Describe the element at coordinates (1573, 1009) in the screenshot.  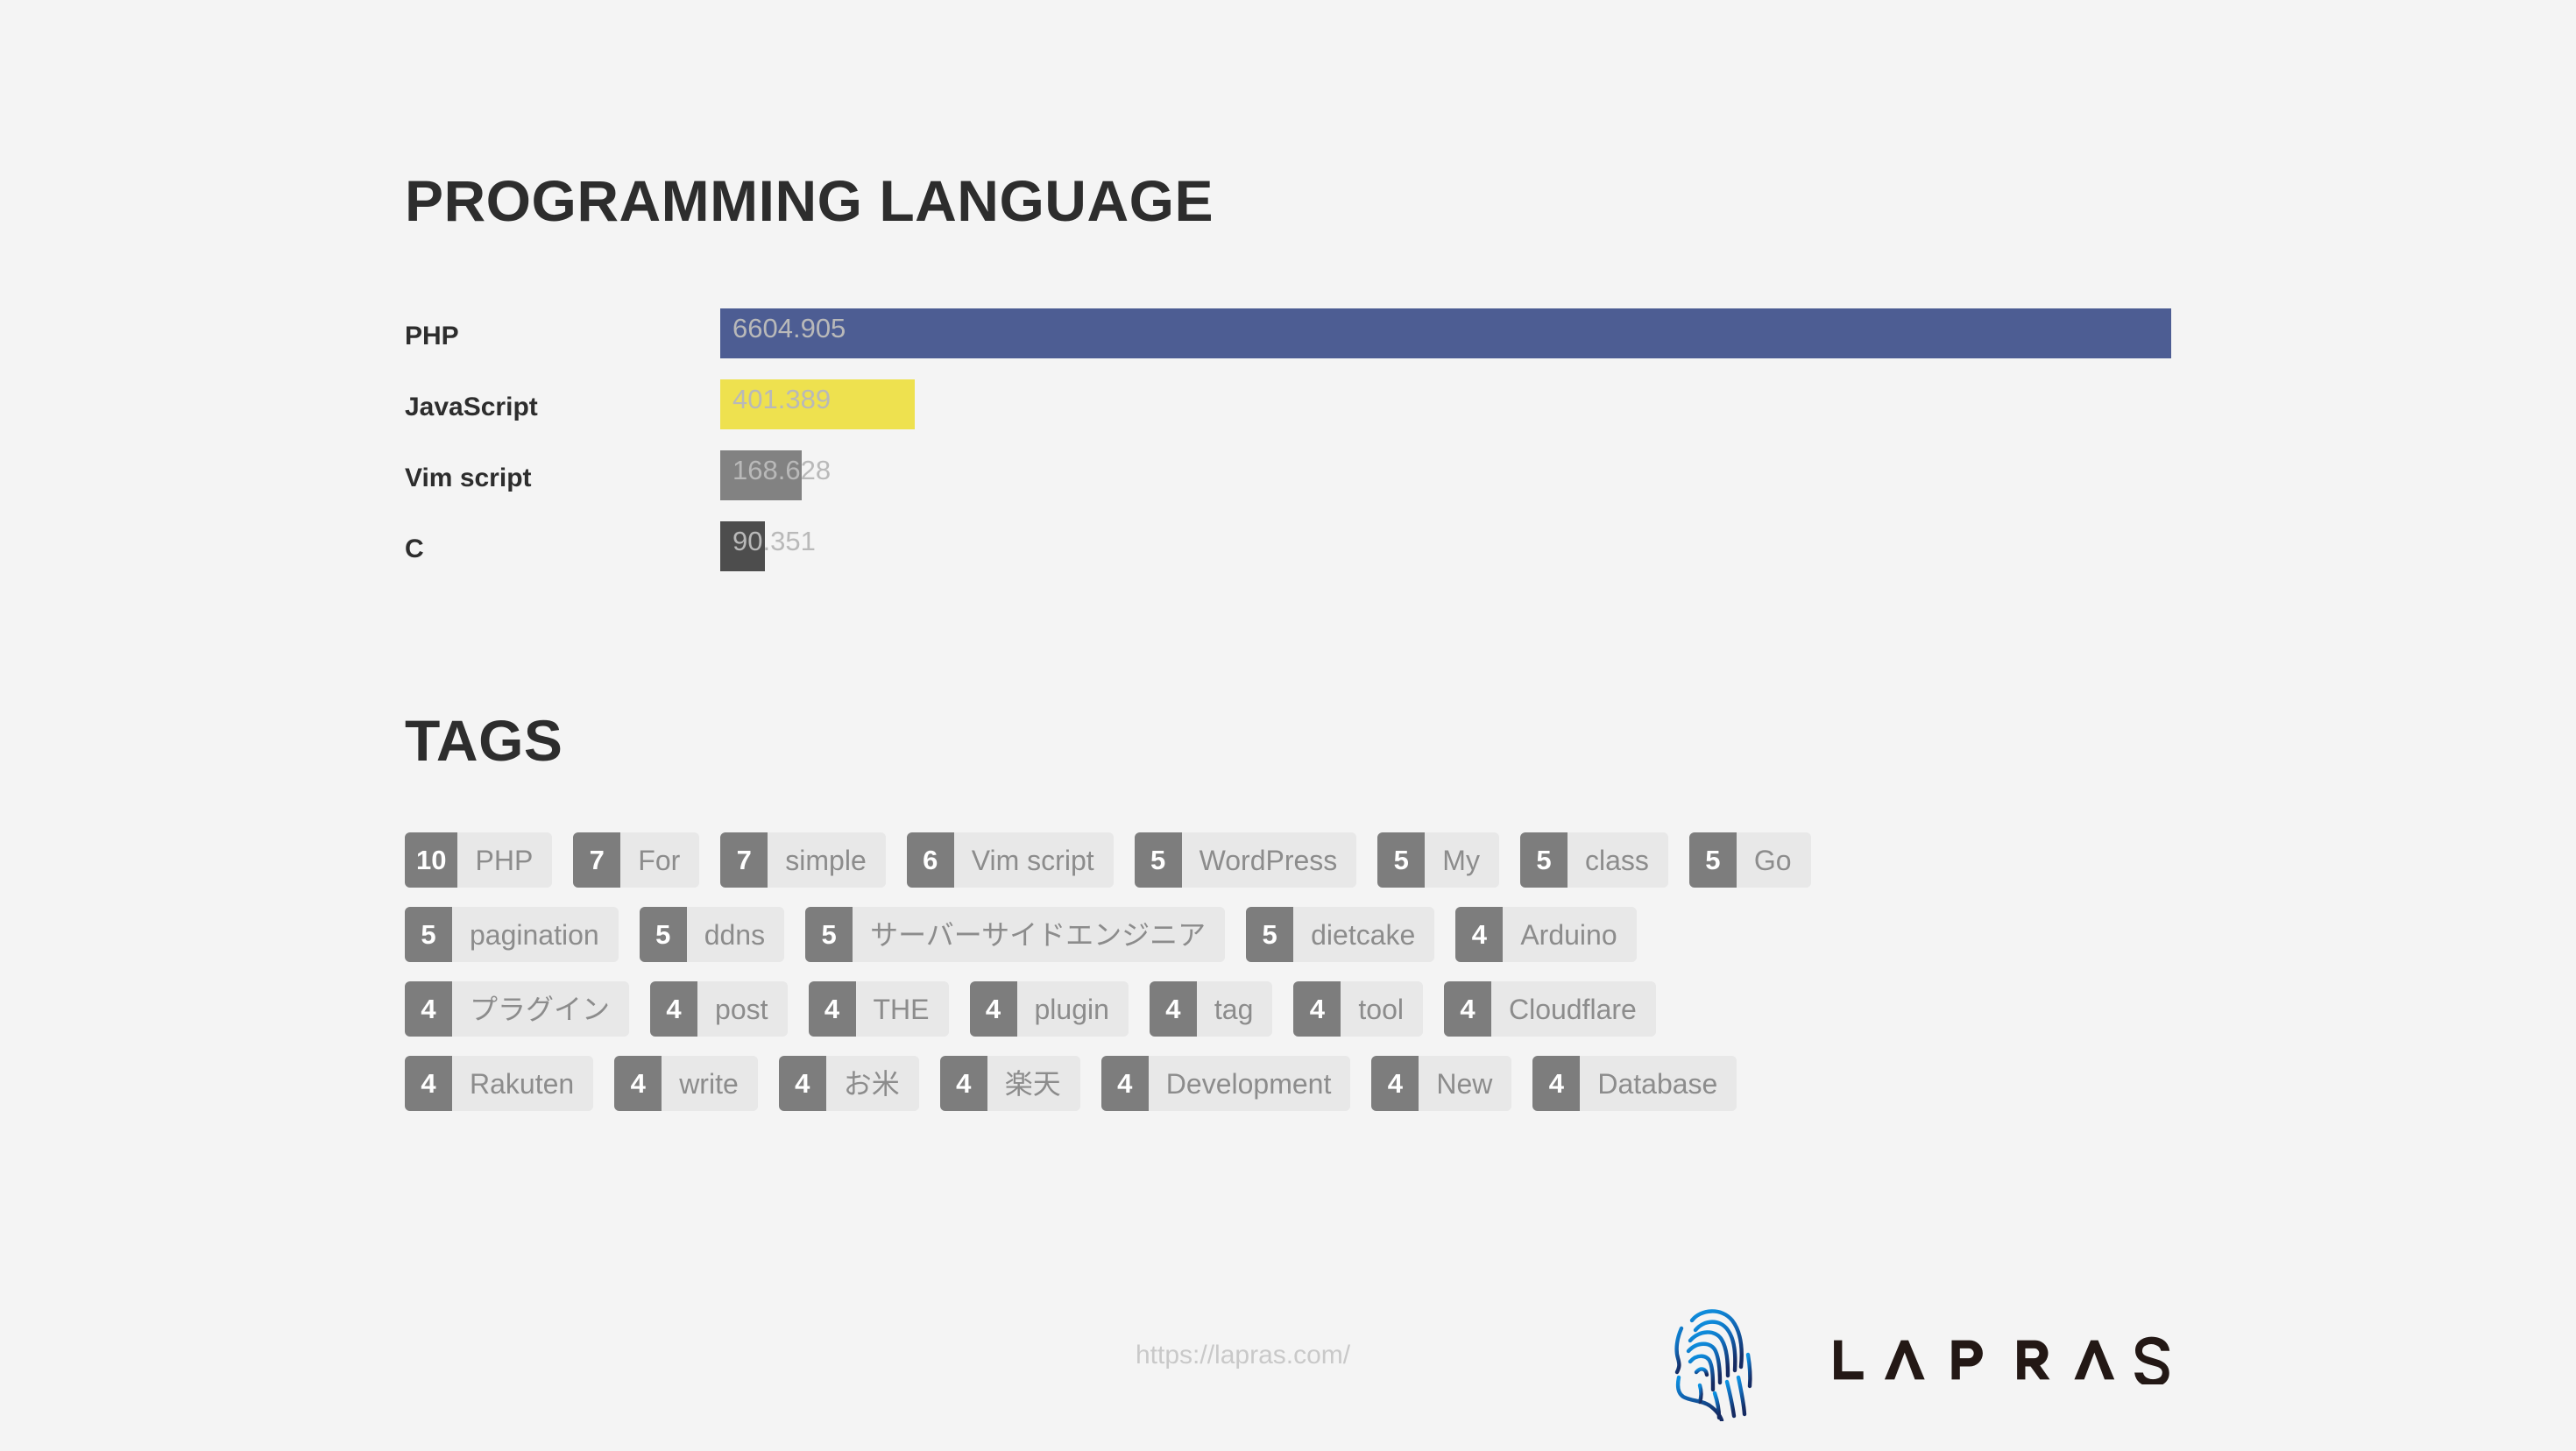
I see `tag-label: Cloudflare` at that location.